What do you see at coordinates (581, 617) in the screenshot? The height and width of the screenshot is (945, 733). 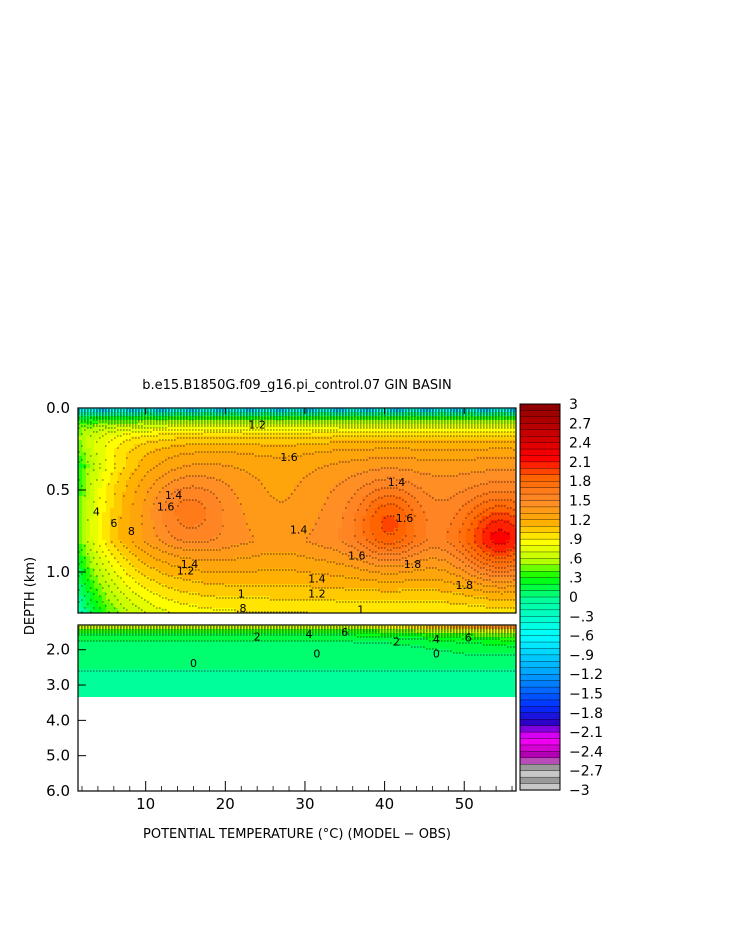 I see `colorbar-label: −.3` at bounding box center [581, 617].